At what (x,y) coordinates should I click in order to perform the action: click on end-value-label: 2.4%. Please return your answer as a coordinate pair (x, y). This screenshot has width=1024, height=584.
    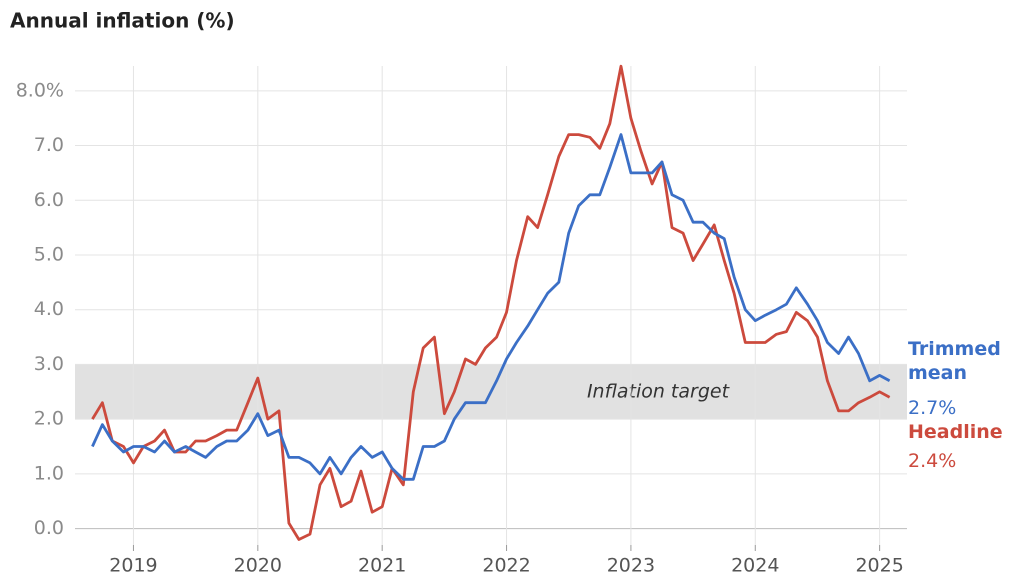
    Looking at the image, I should click on (932, 461).